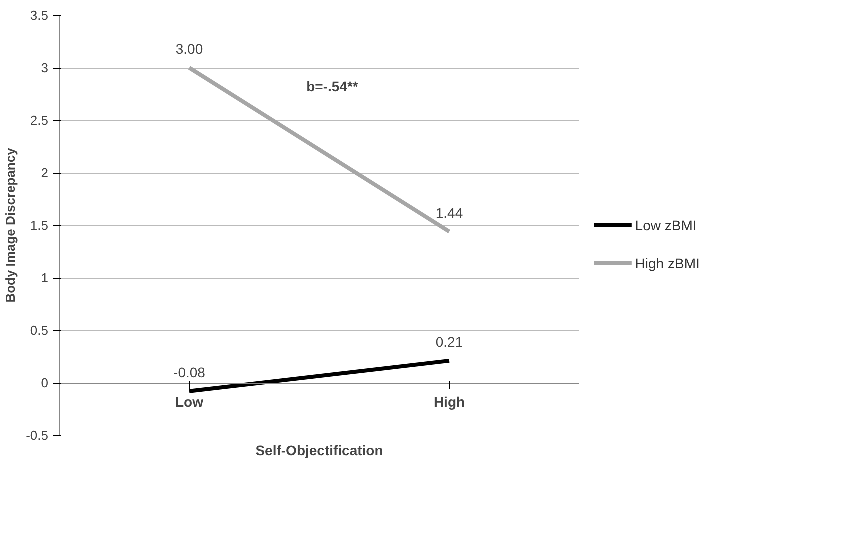  What do you see at coordinates (39, 330) in the screenshot?
I see `y-tick-label: 0.5` at bounding box center [39, 330].